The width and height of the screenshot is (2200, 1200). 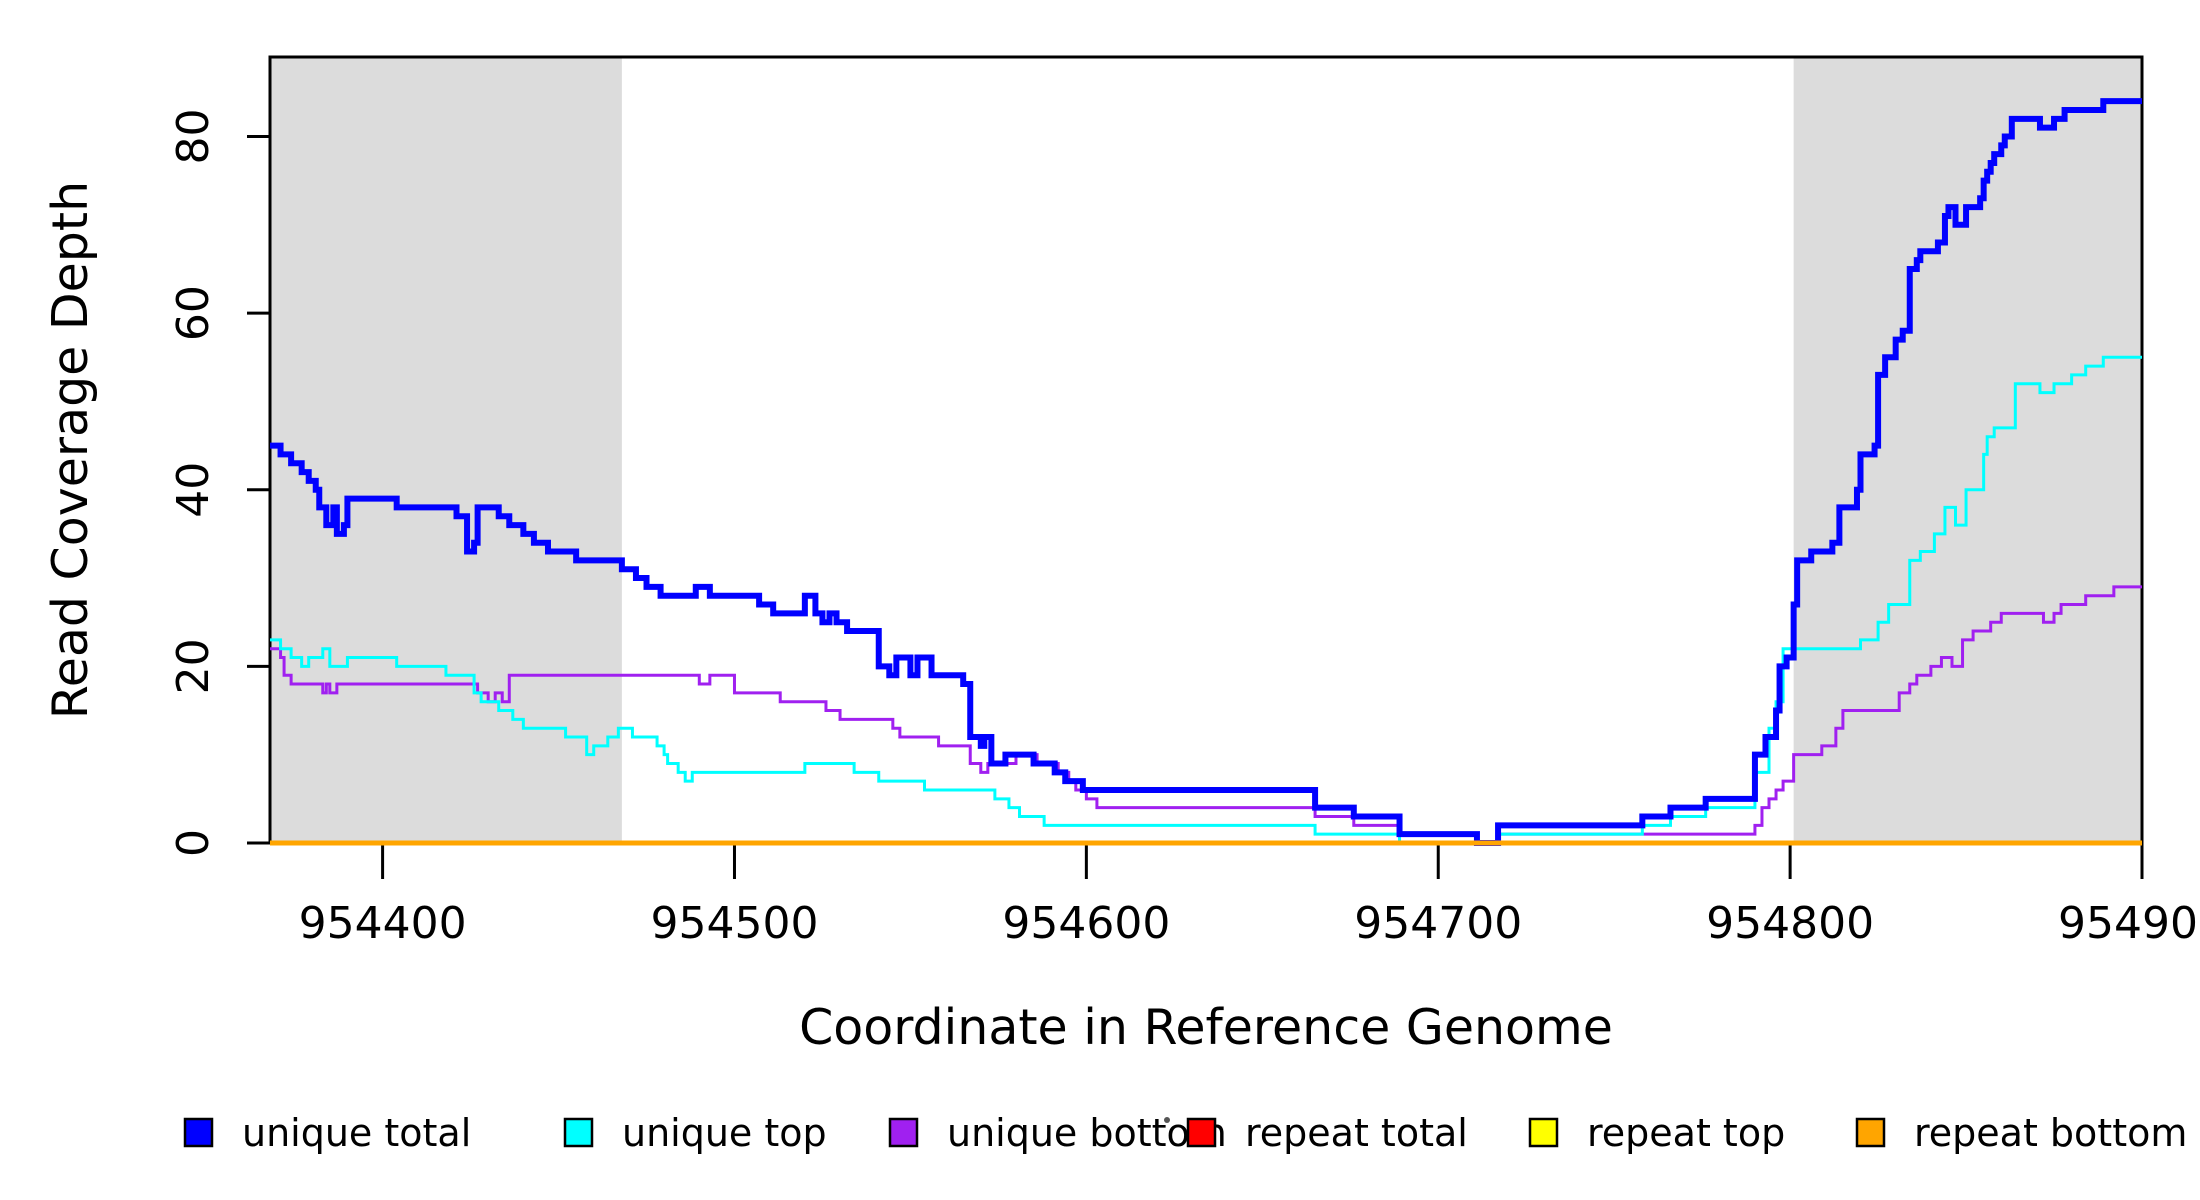 I want to click on legend-item-repeat-total: repeat total, so click(x=1327, y=1133).